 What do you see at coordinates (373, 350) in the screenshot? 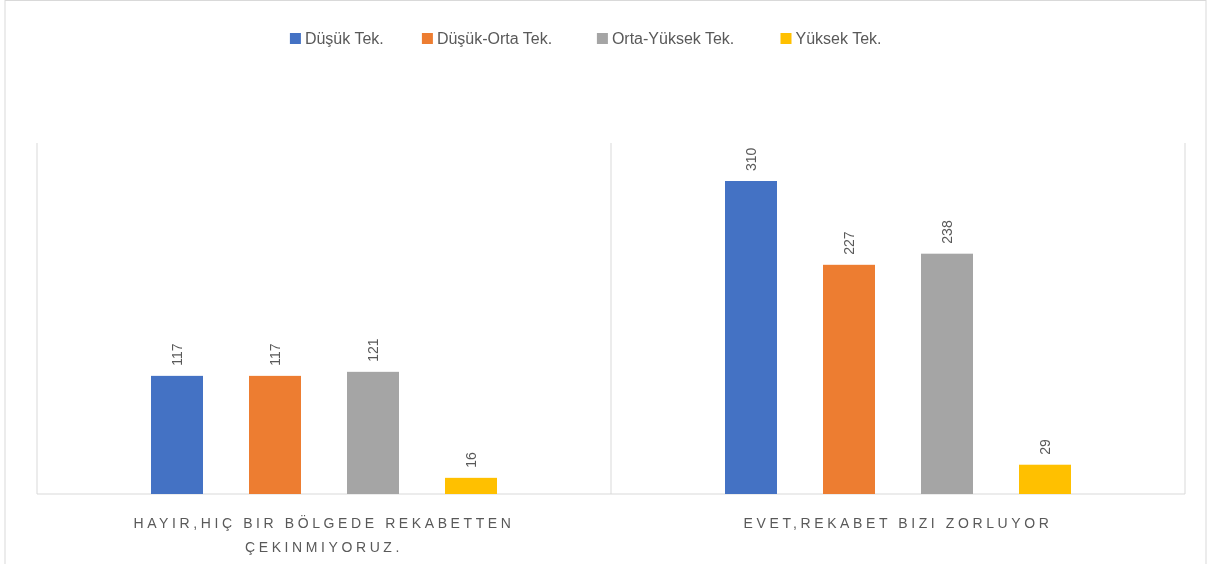
I see `data-label: 121` at bounding box center [373, 350].